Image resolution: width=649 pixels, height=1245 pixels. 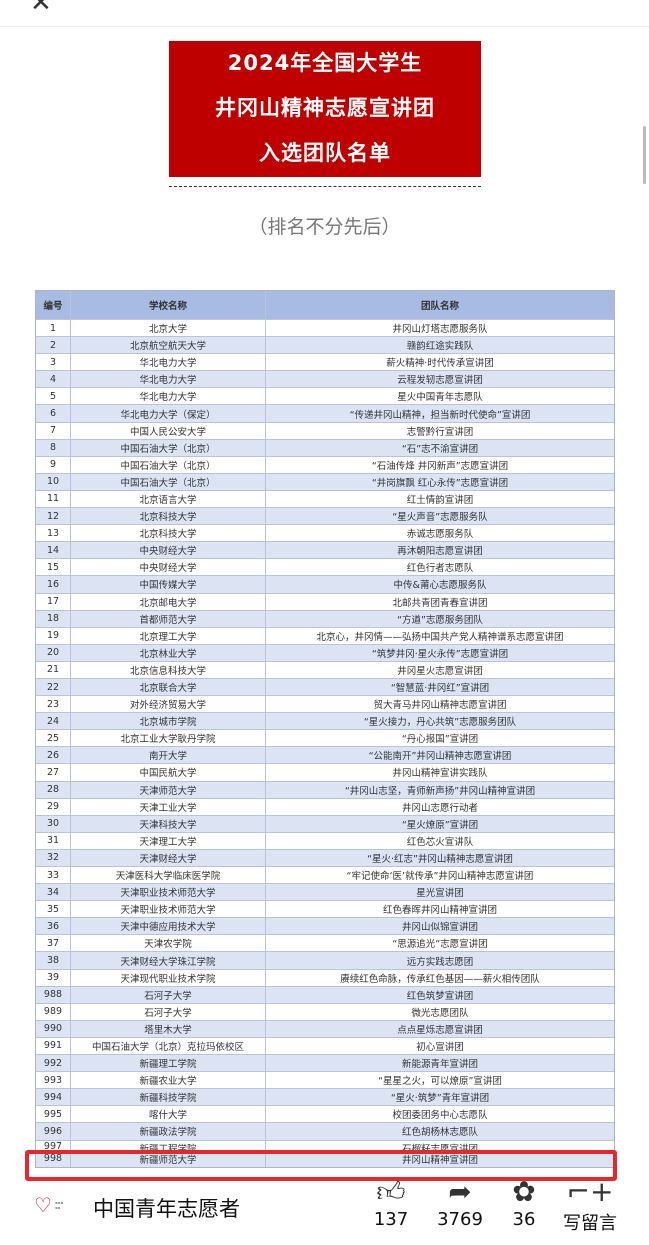 What do you see at coordinates (460, 1202) in the screenshot?
I see `share-button: ➦ 3769` at bounding box center [460, 1202].